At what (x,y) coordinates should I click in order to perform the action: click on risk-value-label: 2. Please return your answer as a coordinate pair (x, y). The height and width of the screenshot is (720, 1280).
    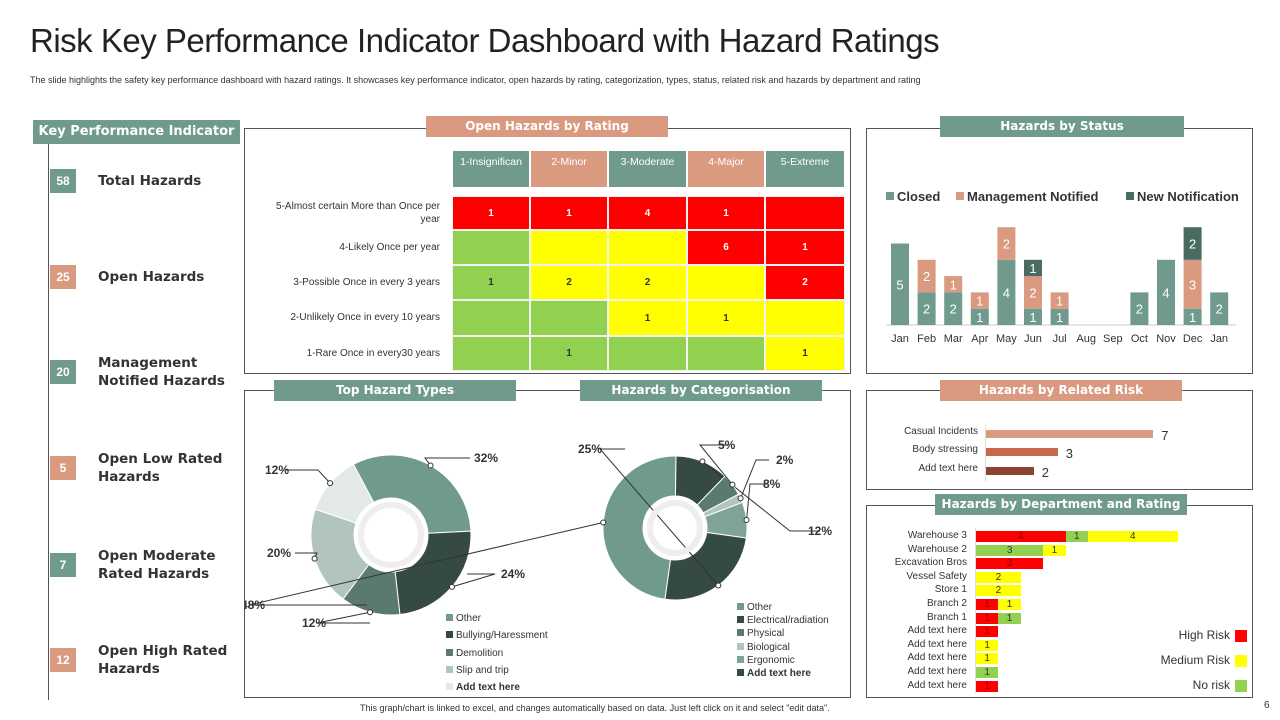
    Looking at the image, I should click on (1045, 472).